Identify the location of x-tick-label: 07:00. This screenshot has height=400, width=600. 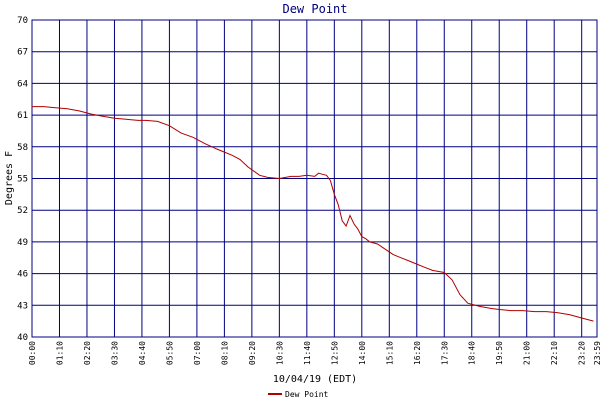
(197, 353).